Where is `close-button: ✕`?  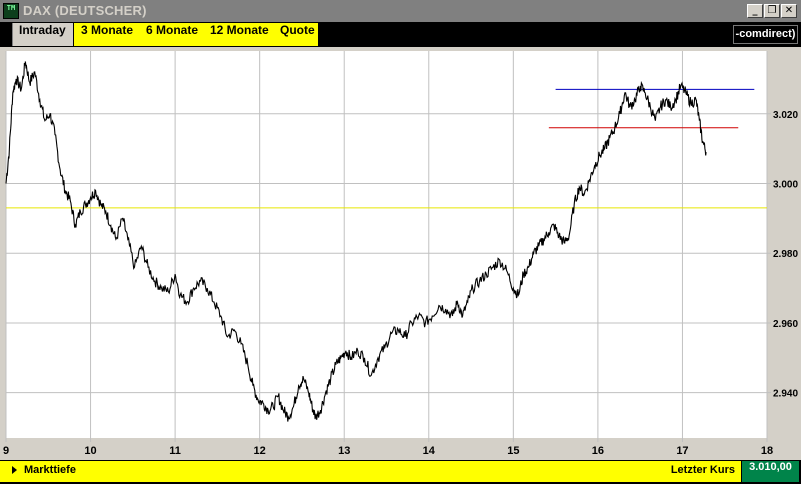 close-button: ✕ is located at coordinates (789, 11).